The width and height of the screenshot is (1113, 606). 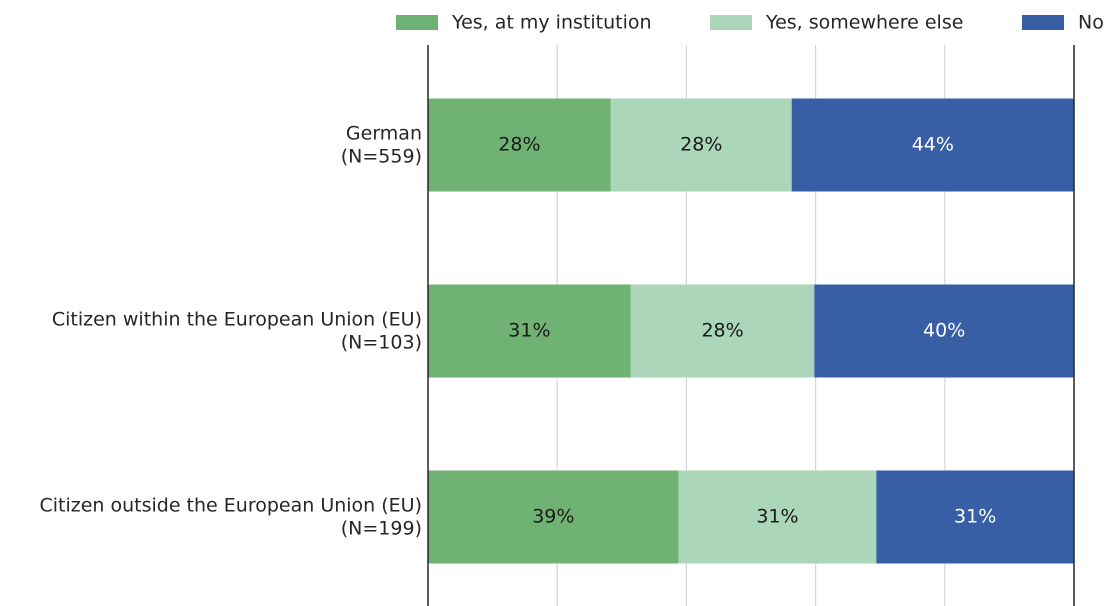 What do you see at coordinates (381, 529) in the screenshot?
I see `y-tick-label: (N=199)` at bounding box center [381, 529].